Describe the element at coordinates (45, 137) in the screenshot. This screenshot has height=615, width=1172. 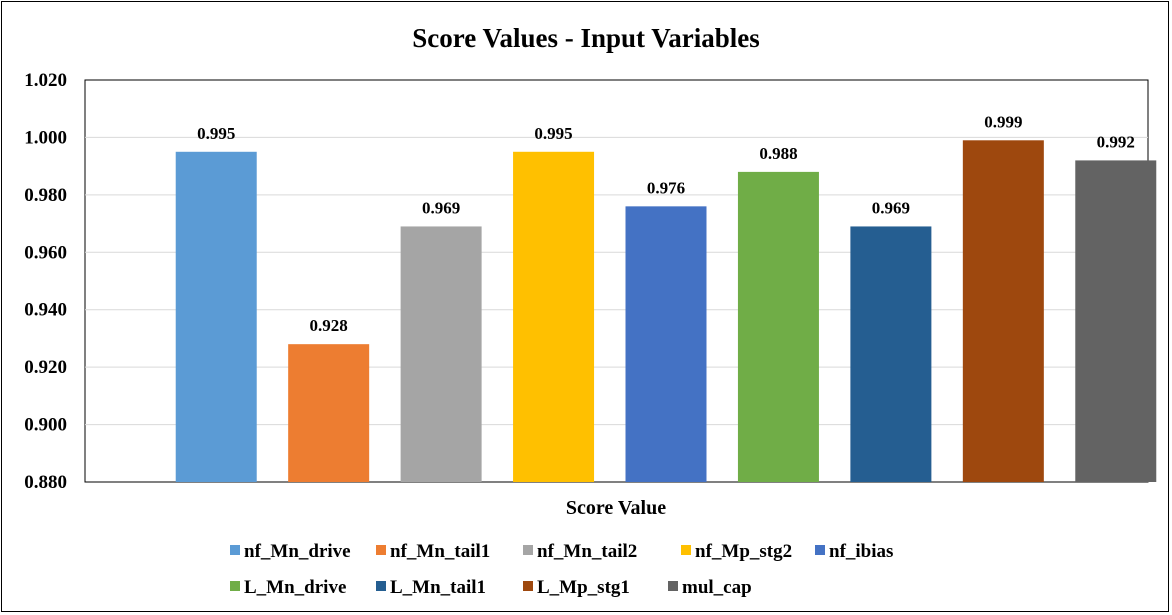
I see `y-tick-label: 1.000` at that location.